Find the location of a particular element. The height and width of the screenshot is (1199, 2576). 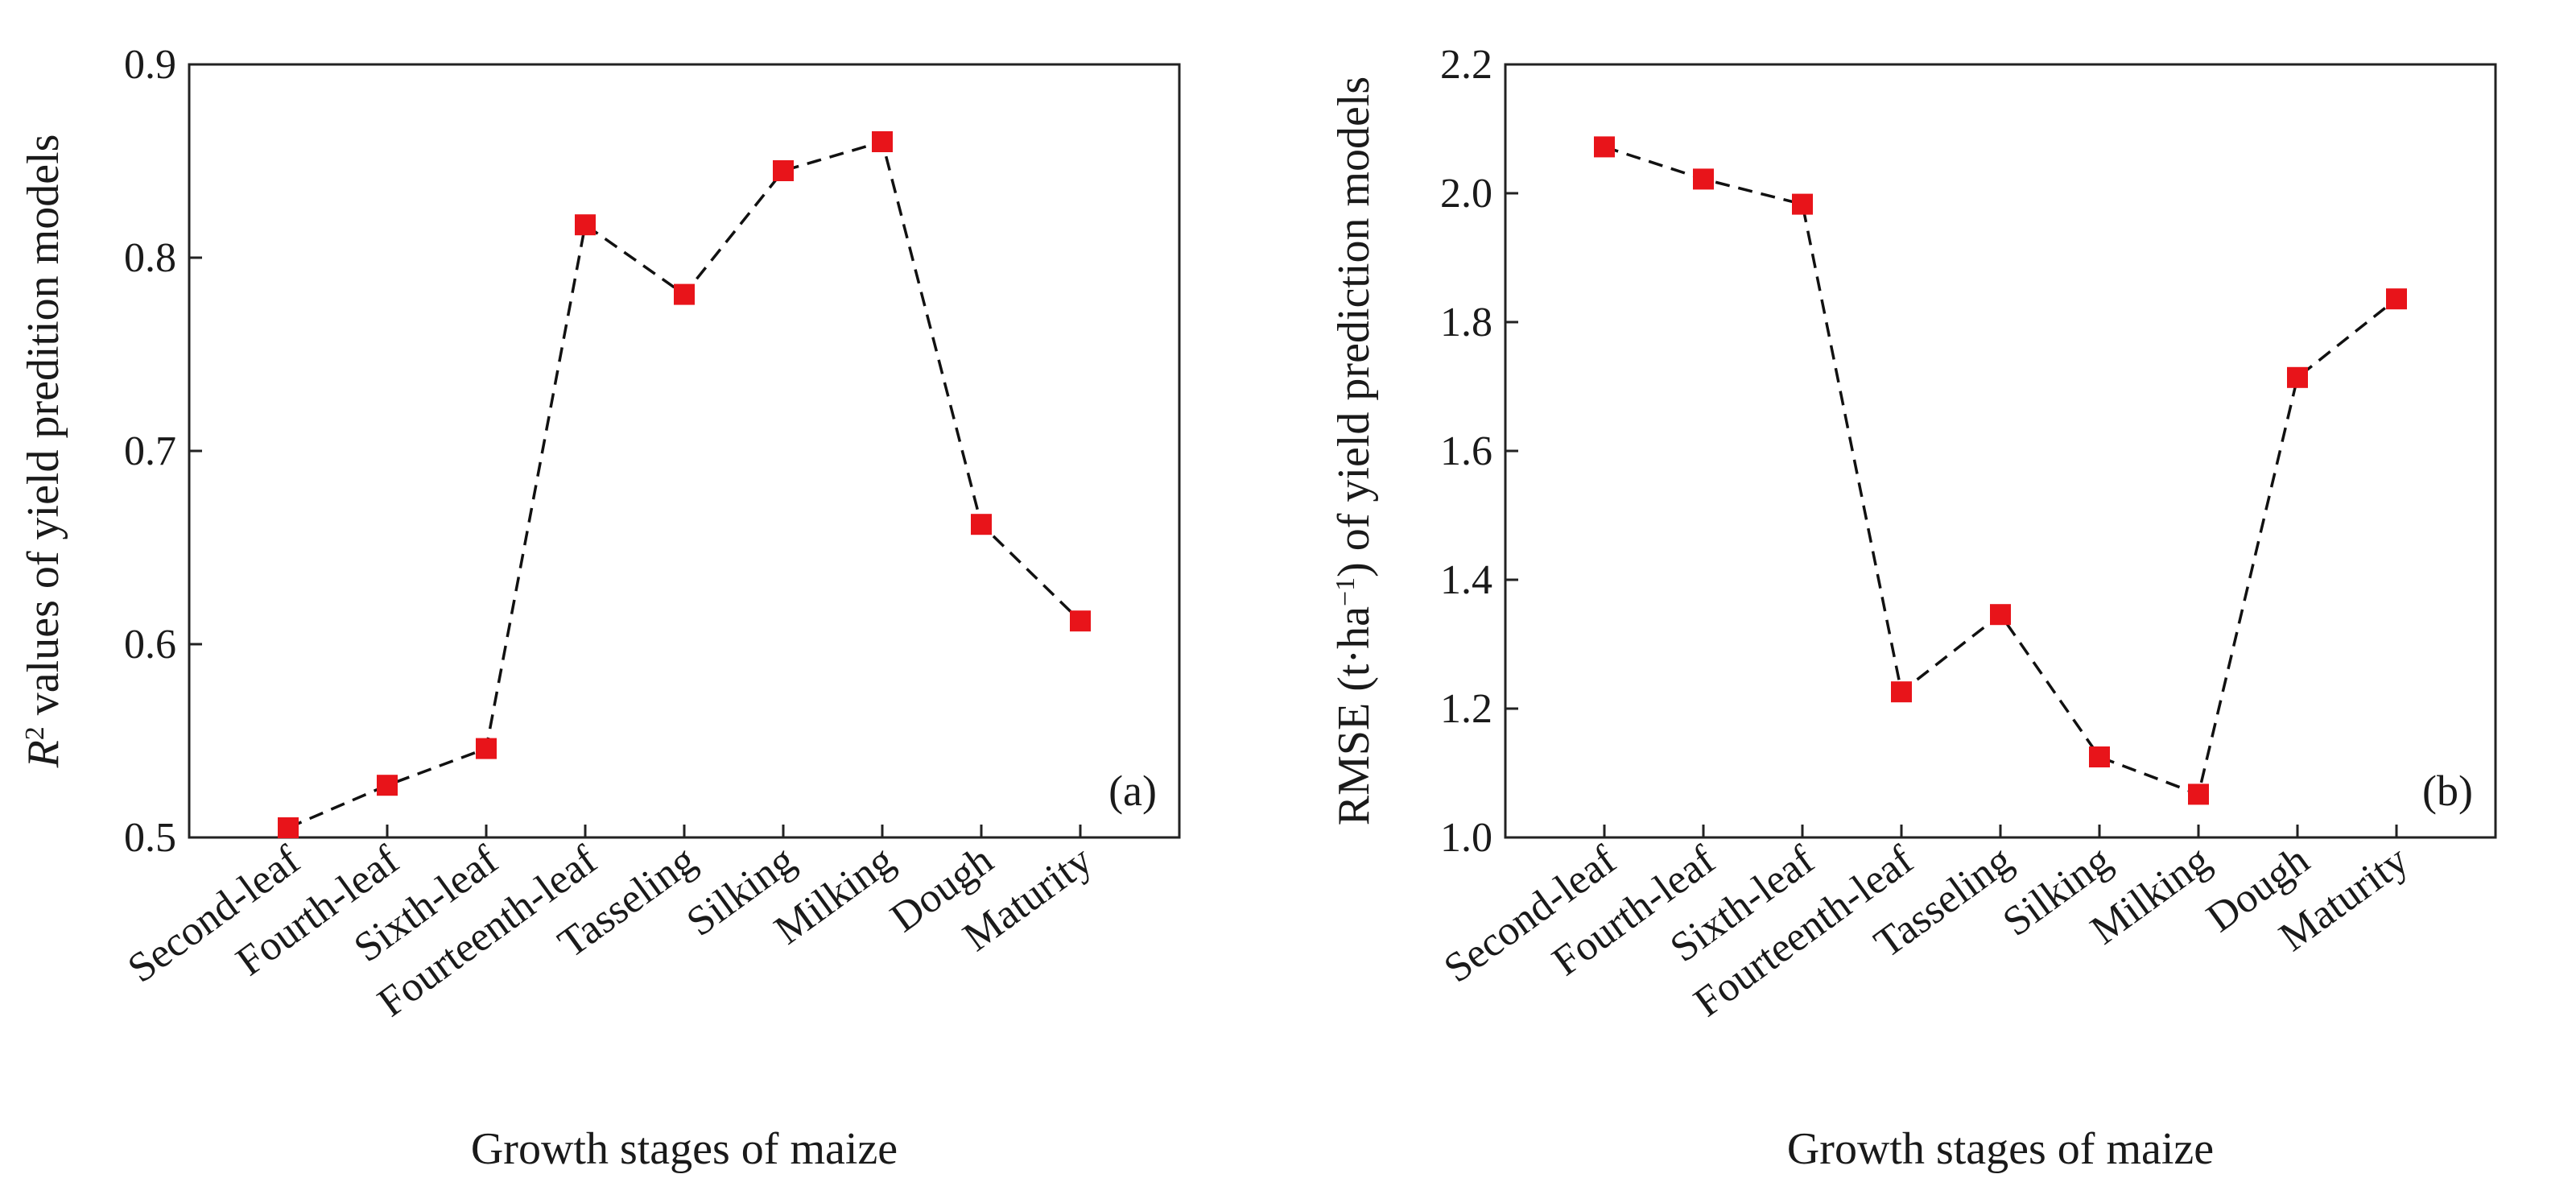

y-axis-label-a: R2 values of yield predition models is located at coordinates (43, 451).